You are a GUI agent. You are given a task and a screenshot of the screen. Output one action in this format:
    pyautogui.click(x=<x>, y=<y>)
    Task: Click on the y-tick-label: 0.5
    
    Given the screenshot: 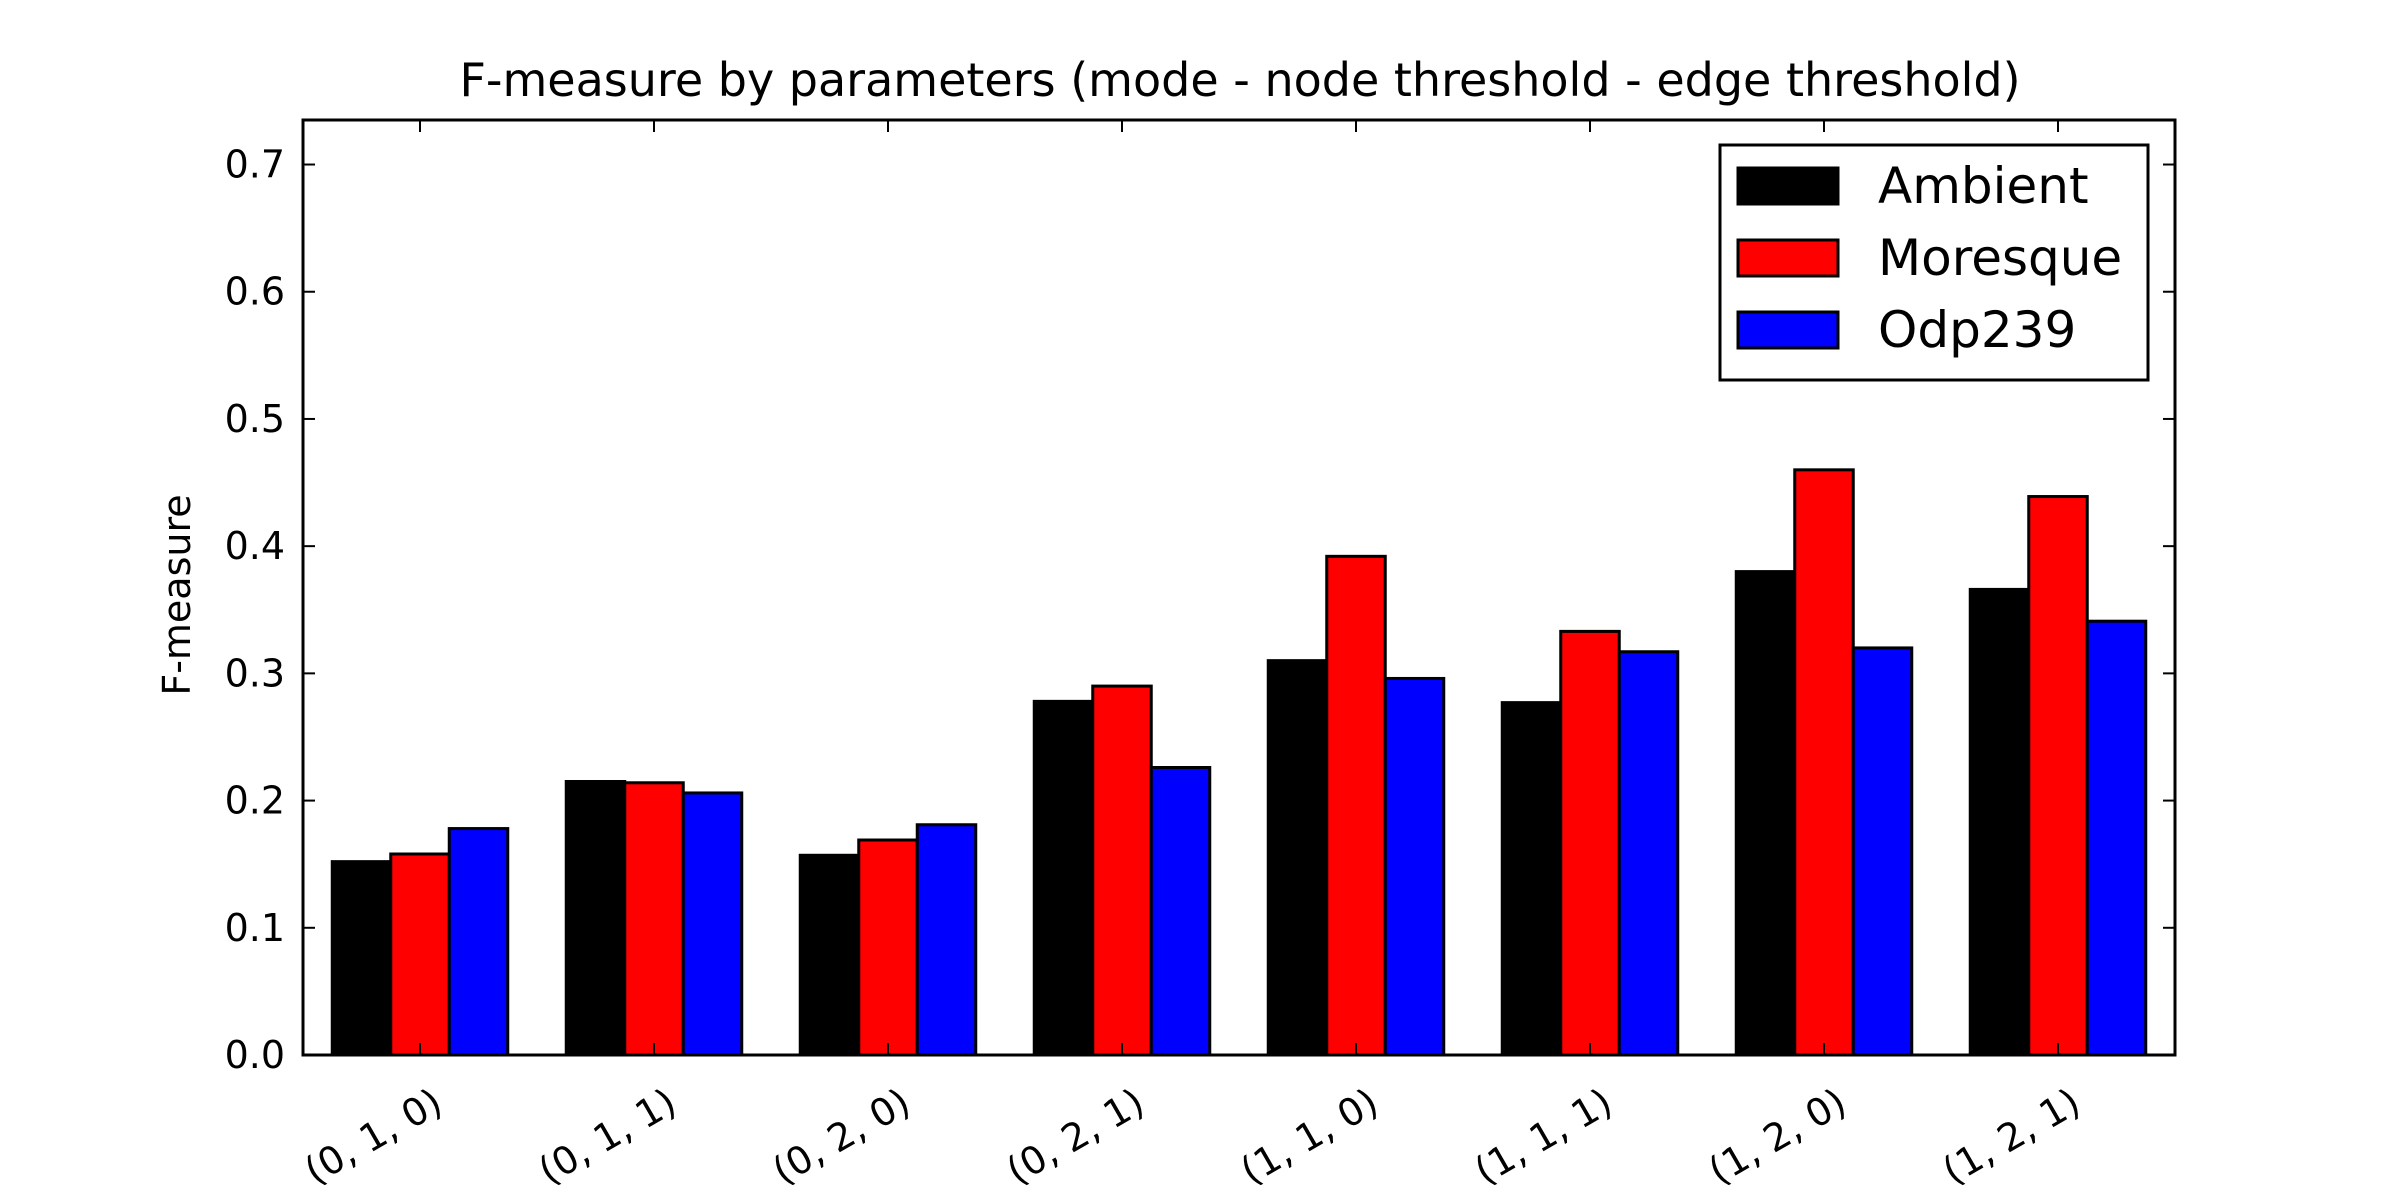 What is the action you would take?
    pyautogui.click(x=255, y=419)
    